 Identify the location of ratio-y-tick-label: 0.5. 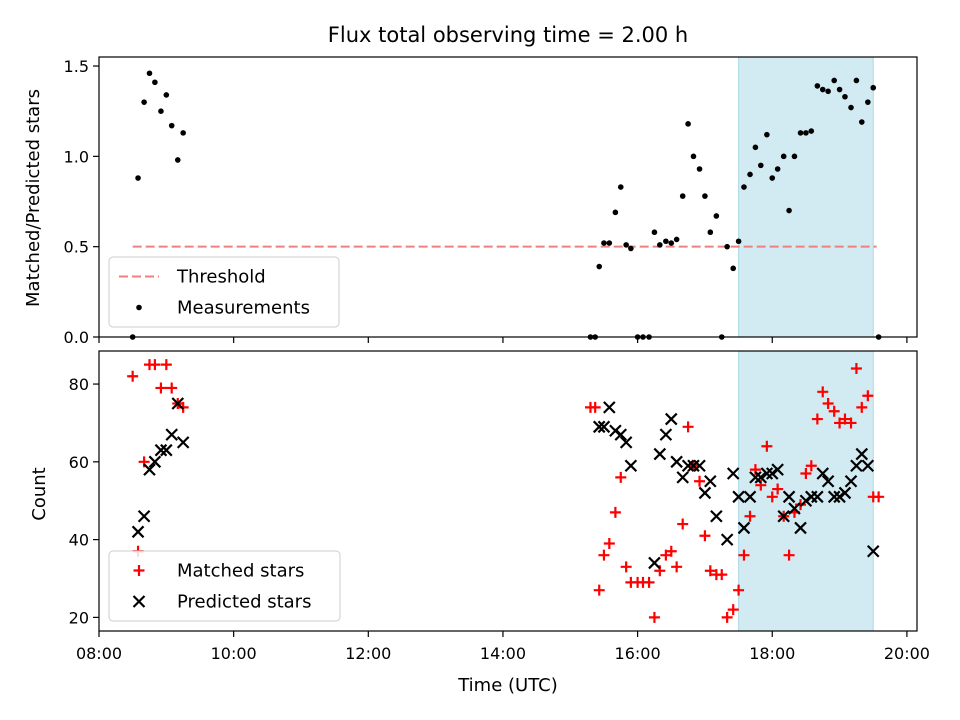
(76, 247).